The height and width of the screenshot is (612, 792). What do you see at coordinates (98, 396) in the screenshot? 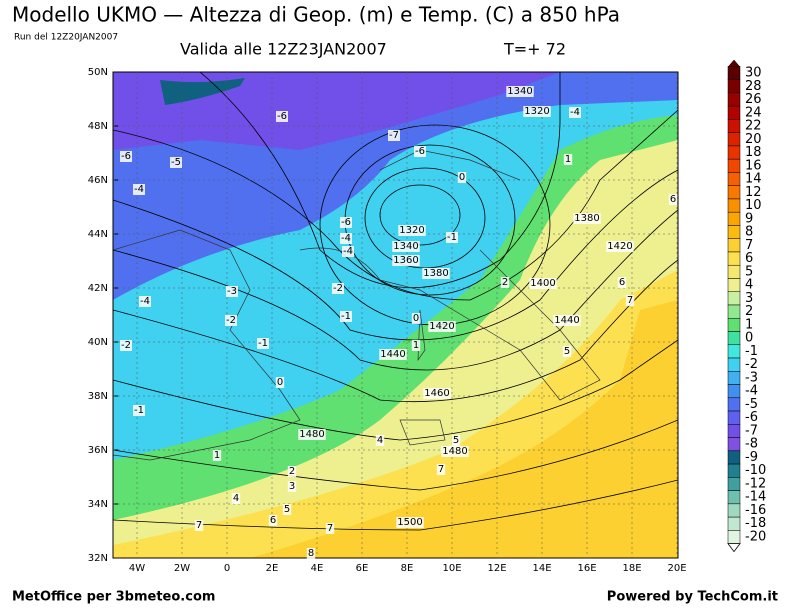
I see `lat-label: 38N` at bounding box center [98, 396].